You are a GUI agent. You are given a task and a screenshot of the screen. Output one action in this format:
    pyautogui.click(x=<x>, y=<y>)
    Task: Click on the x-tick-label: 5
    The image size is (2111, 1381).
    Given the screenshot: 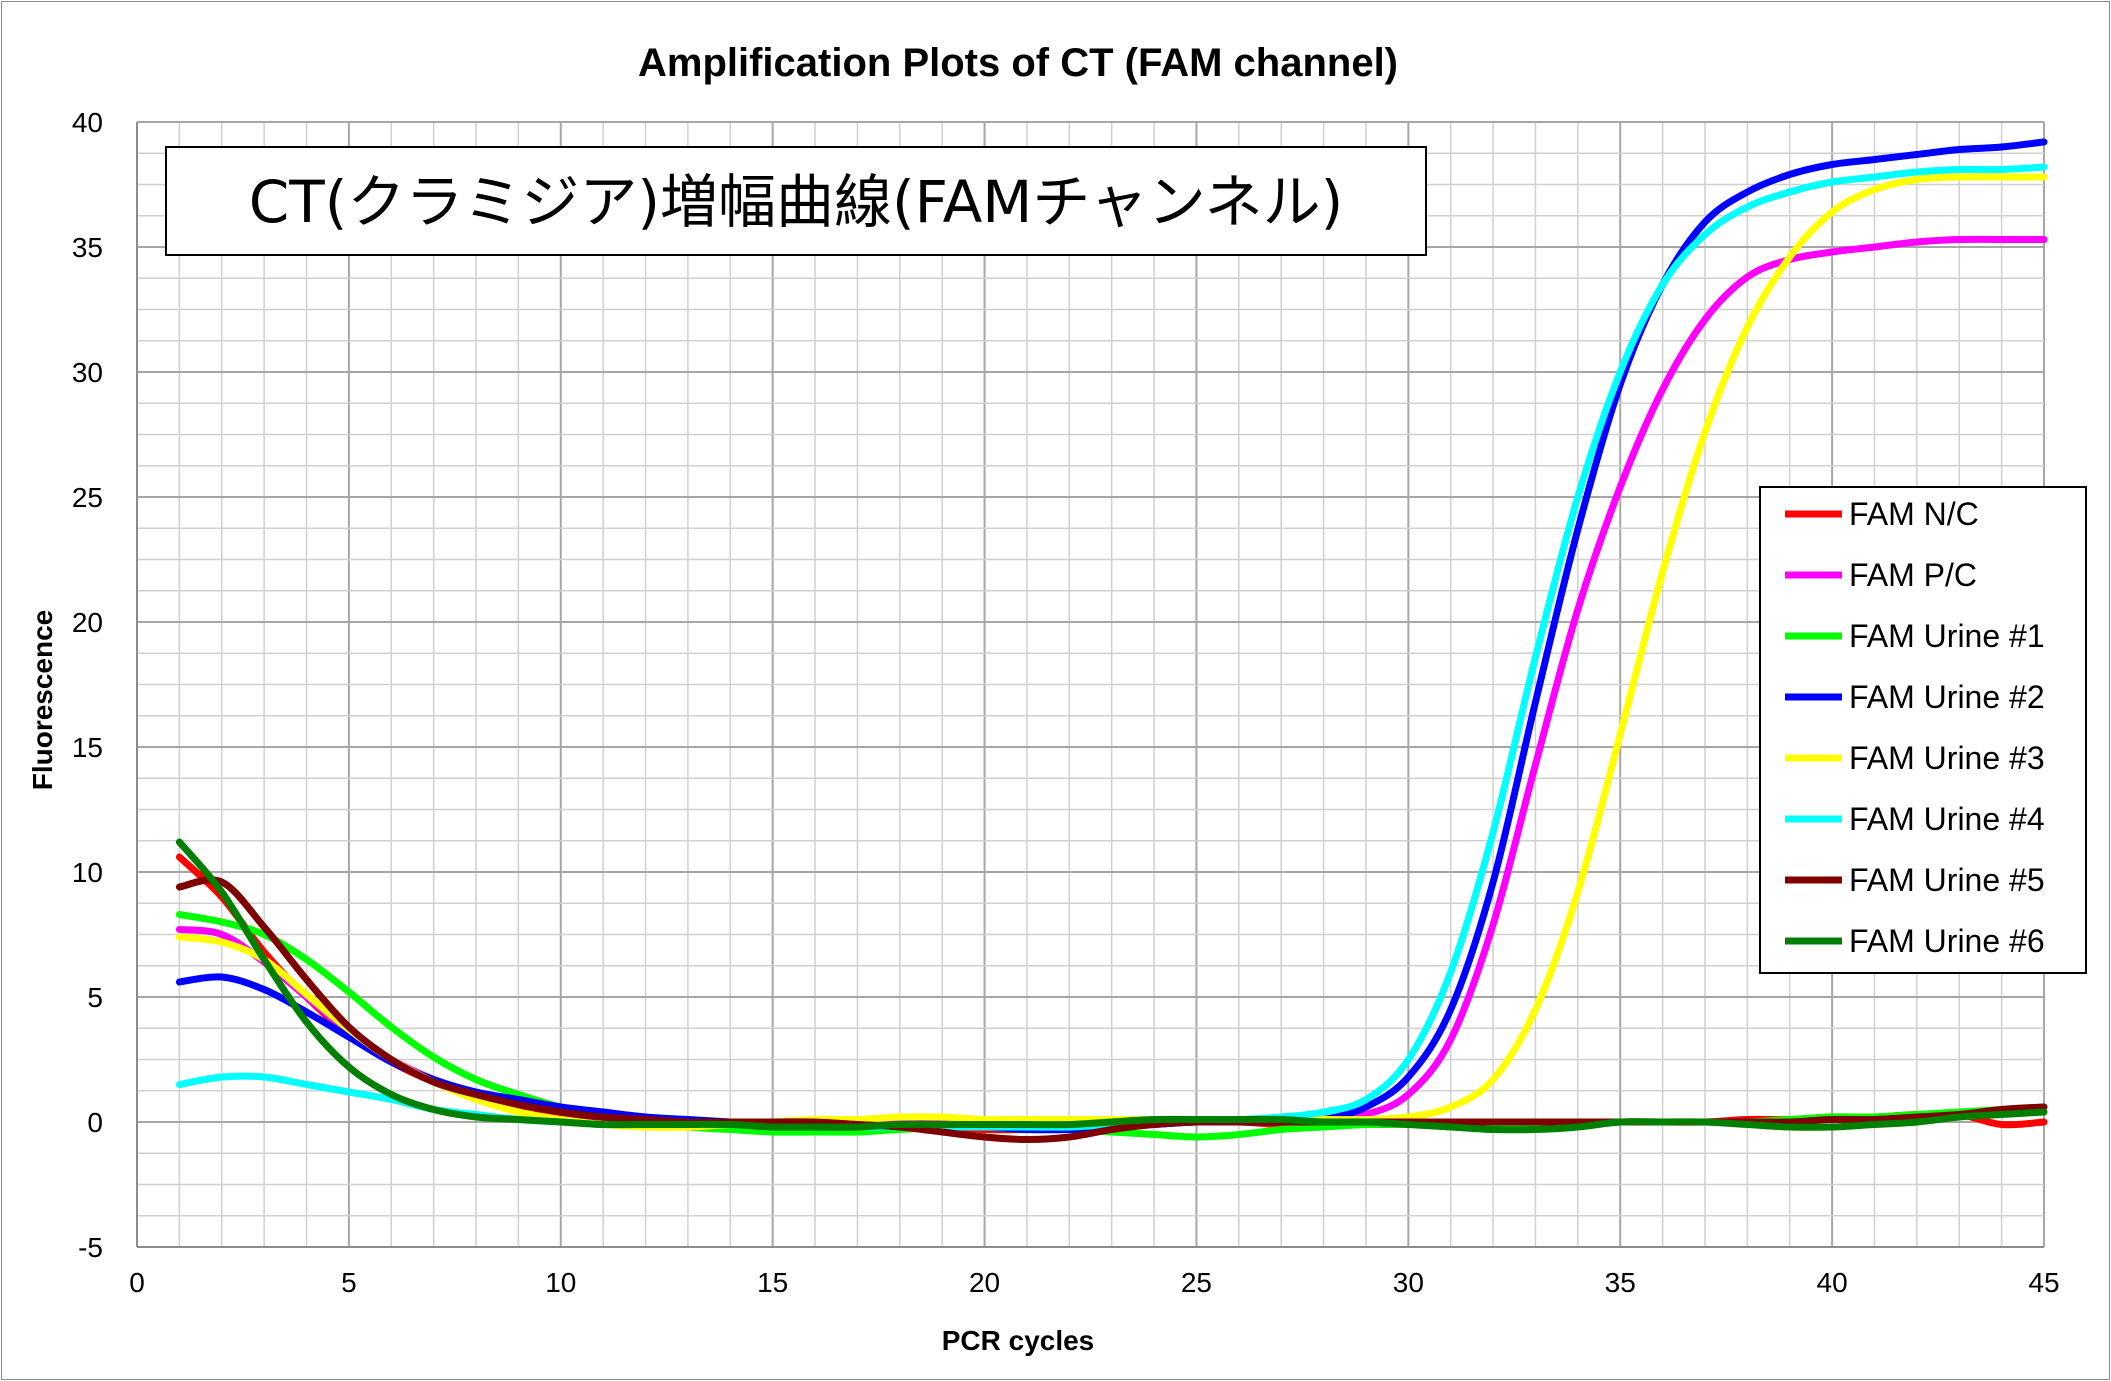 What is the action you would take?
    pyautogui.click(x=349, y=1282)
    